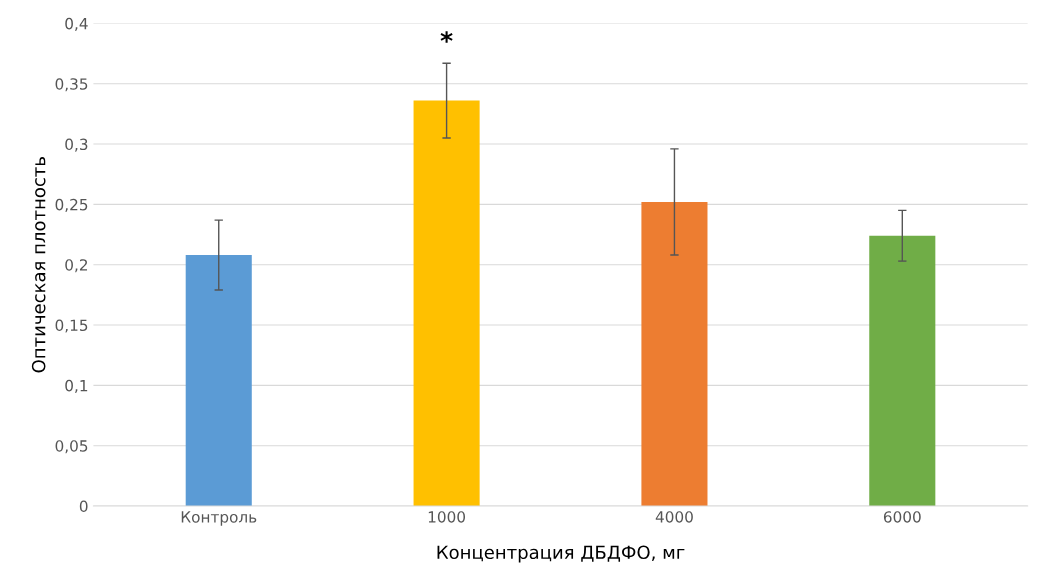 Image resolution: width=1038 pixels, height=585 pixels. Describe the element at coordinates (76, 24) in the screenshot. I see `y-tick-label: 0,4` at that location.